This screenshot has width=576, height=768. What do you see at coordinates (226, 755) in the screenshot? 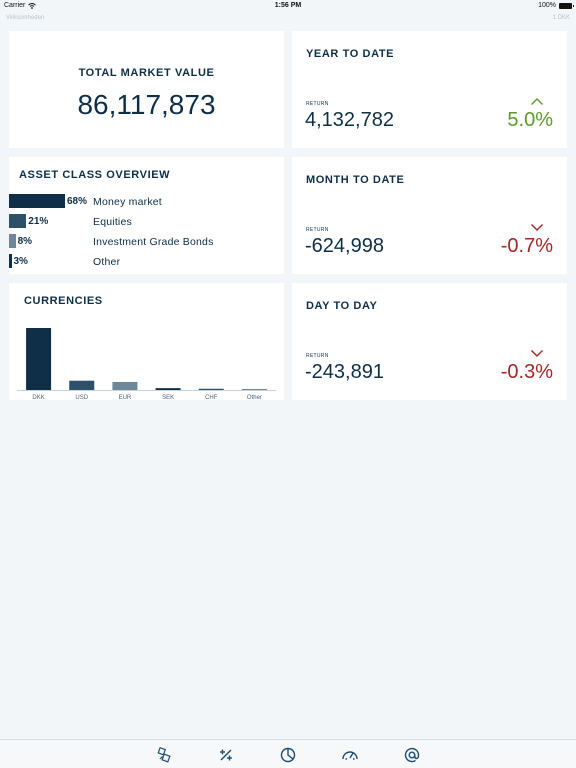
I see `percent-icon` at bounding box center [226, 755].